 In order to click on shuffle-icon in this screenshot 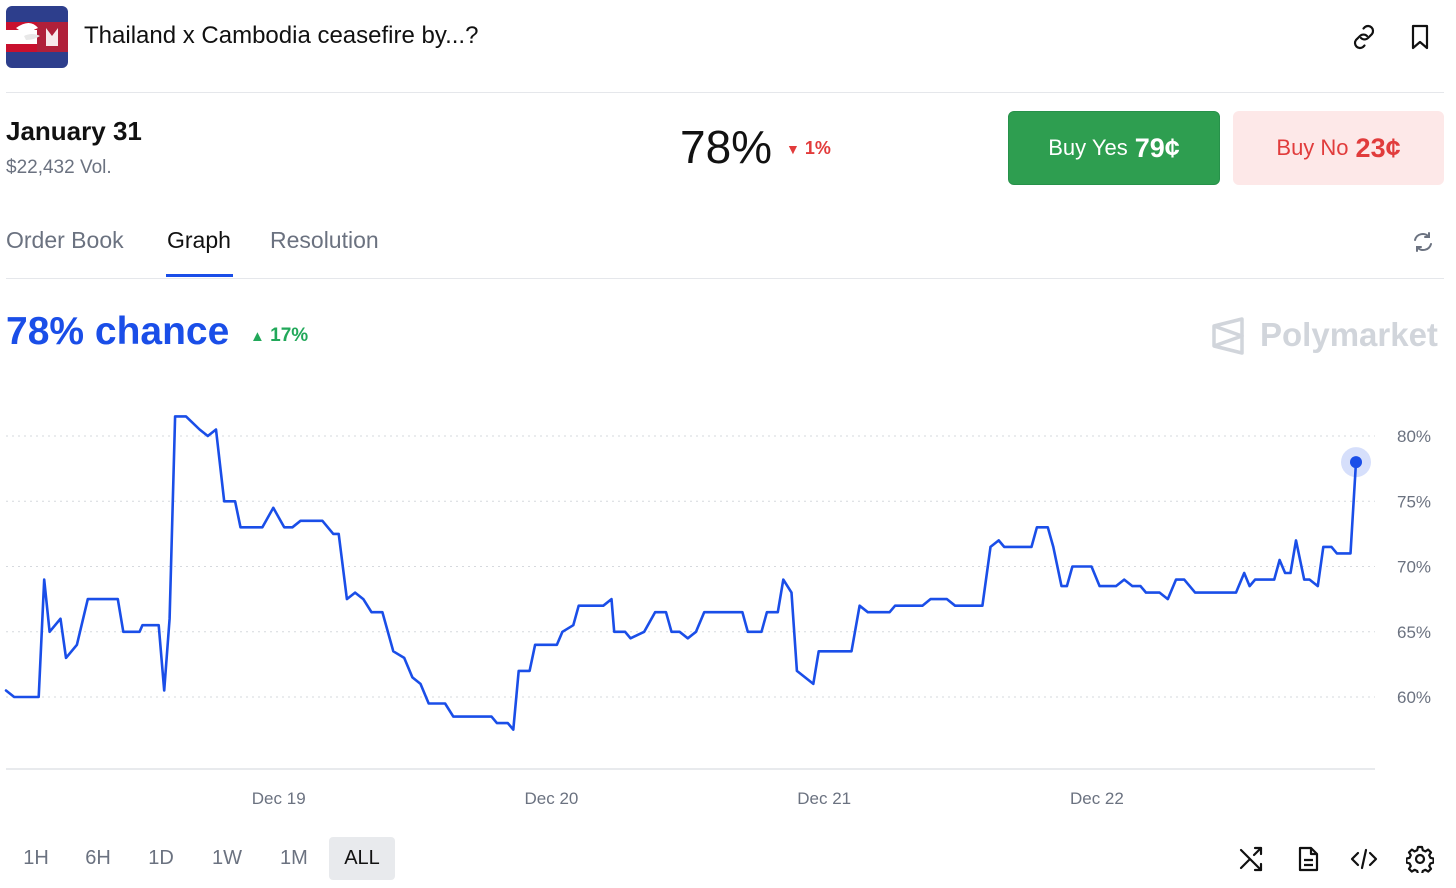, I will do `click(1252, 859)`.